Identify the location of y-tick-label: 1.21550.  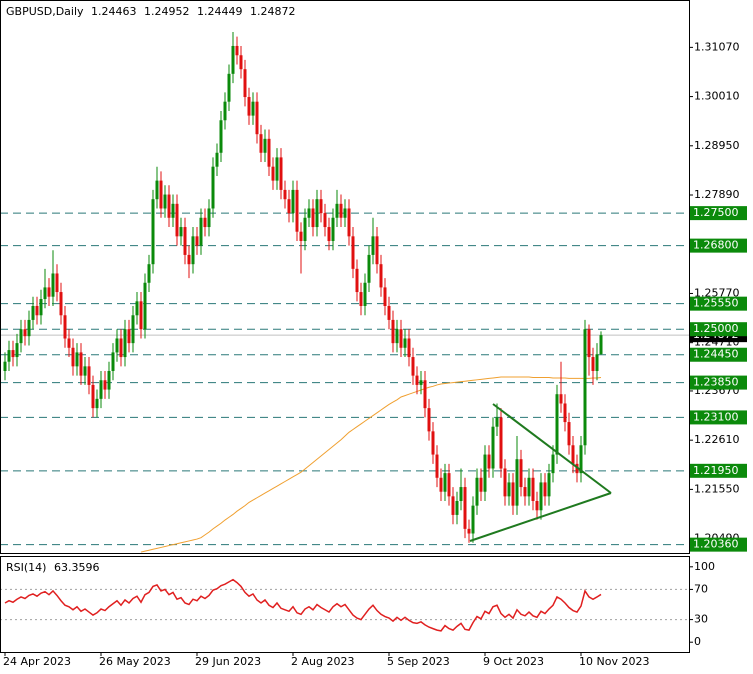
(717, 488).